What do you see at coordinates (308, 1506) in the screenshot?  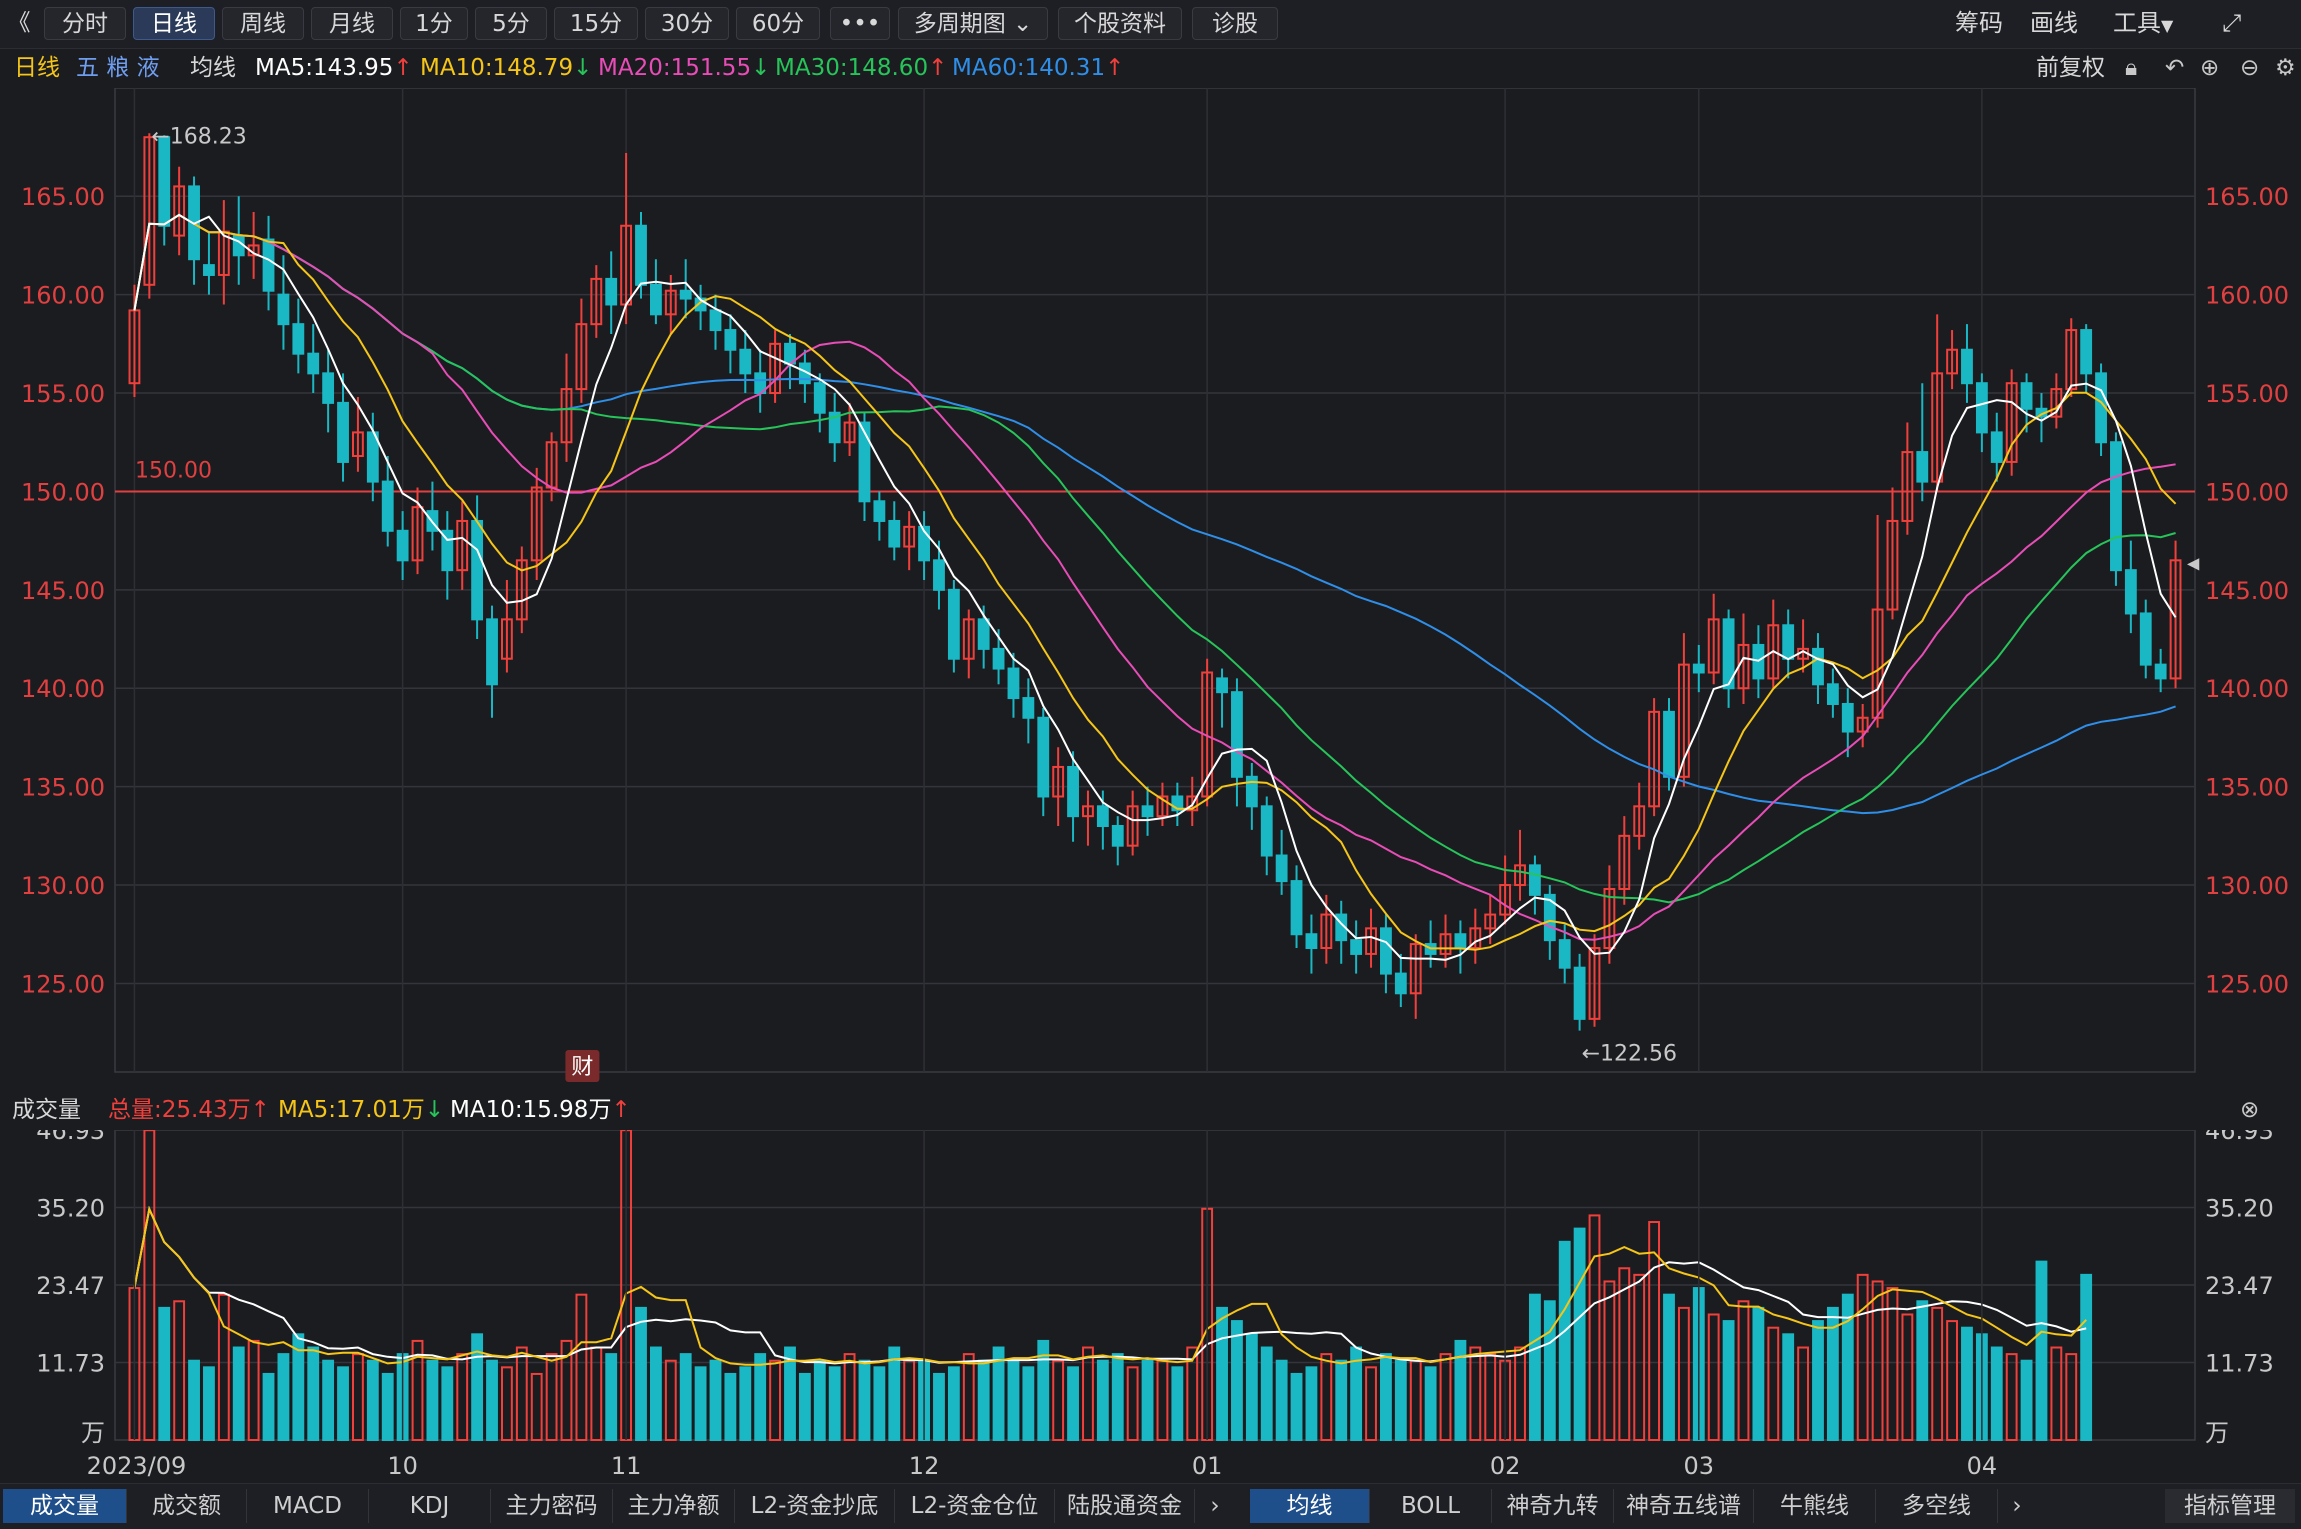 I see `tab-macd: MACD` at bounding box center [308, 1506].